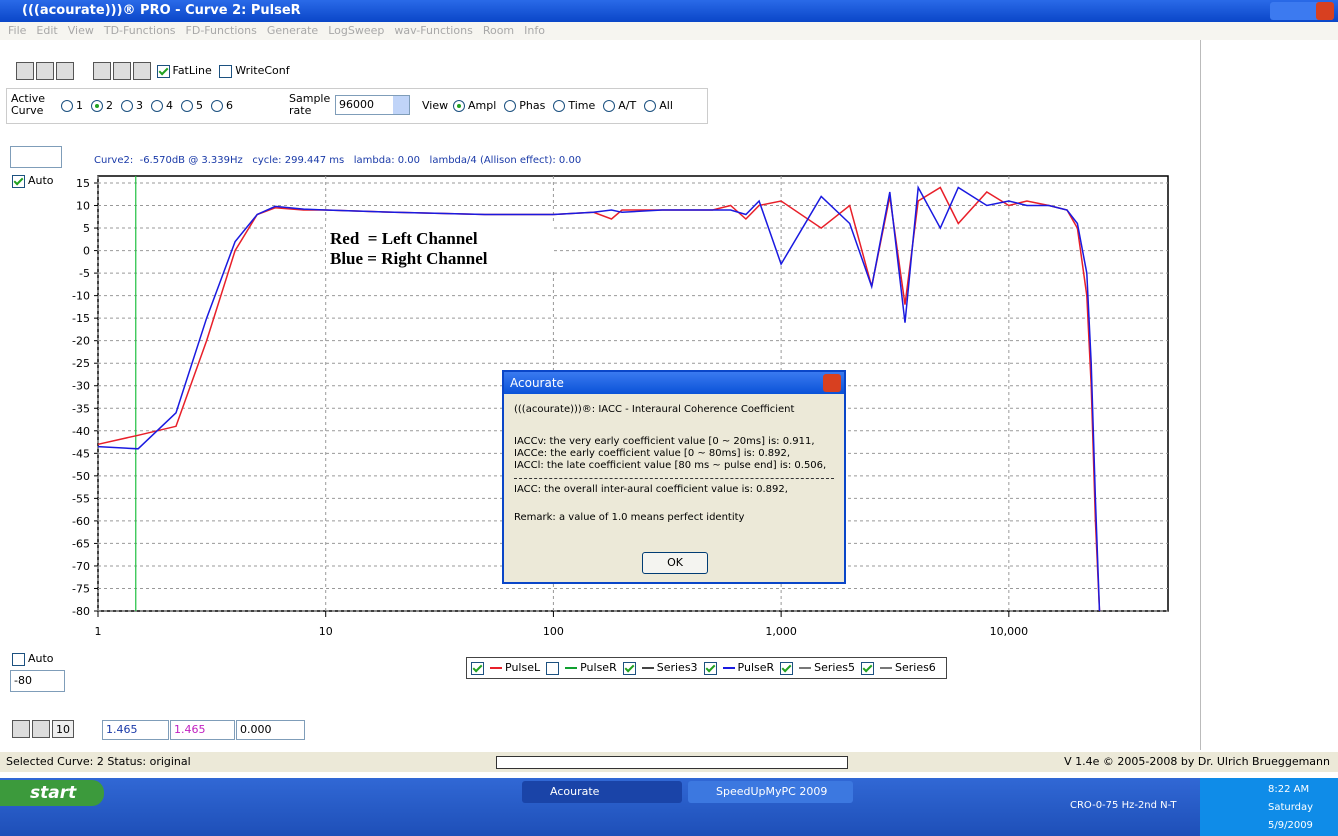 This screenshot has width=1338, height=836. I want to click on legend-label: Series6, so click(915, 667).